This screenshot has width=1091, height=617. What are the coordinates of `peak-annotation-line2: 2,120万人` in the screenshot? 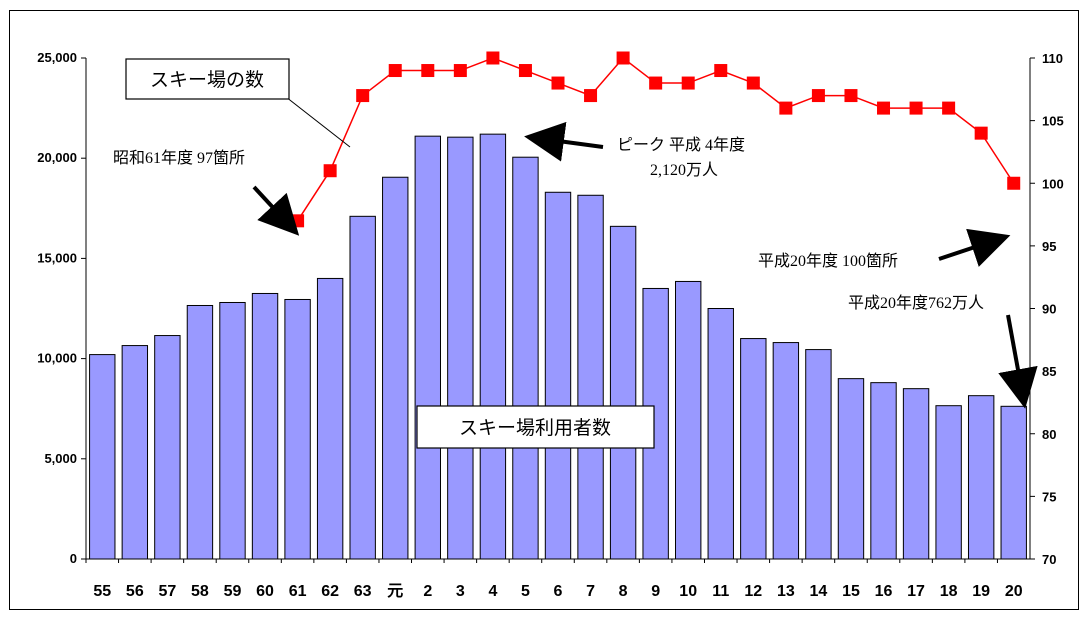 It's located at (684, 170).